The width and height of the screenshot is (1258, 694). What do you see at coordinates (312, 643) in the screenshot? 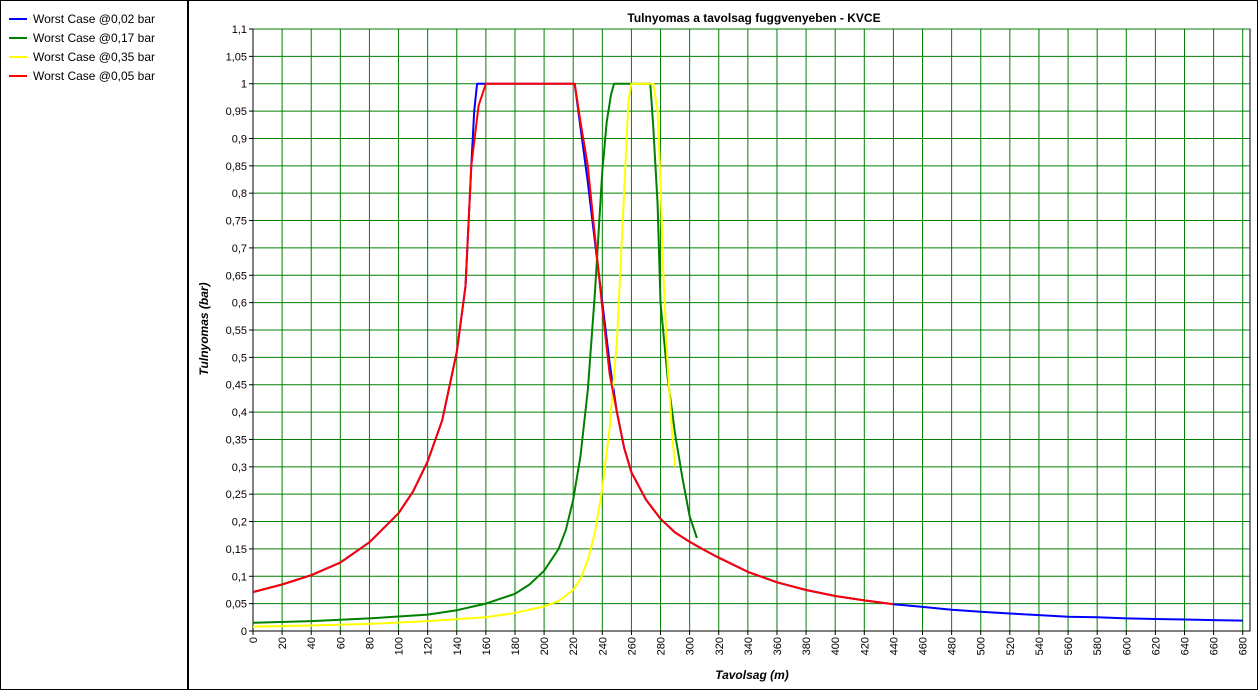
I see `x-tick-label: 40` at bounding box center [312, 643].